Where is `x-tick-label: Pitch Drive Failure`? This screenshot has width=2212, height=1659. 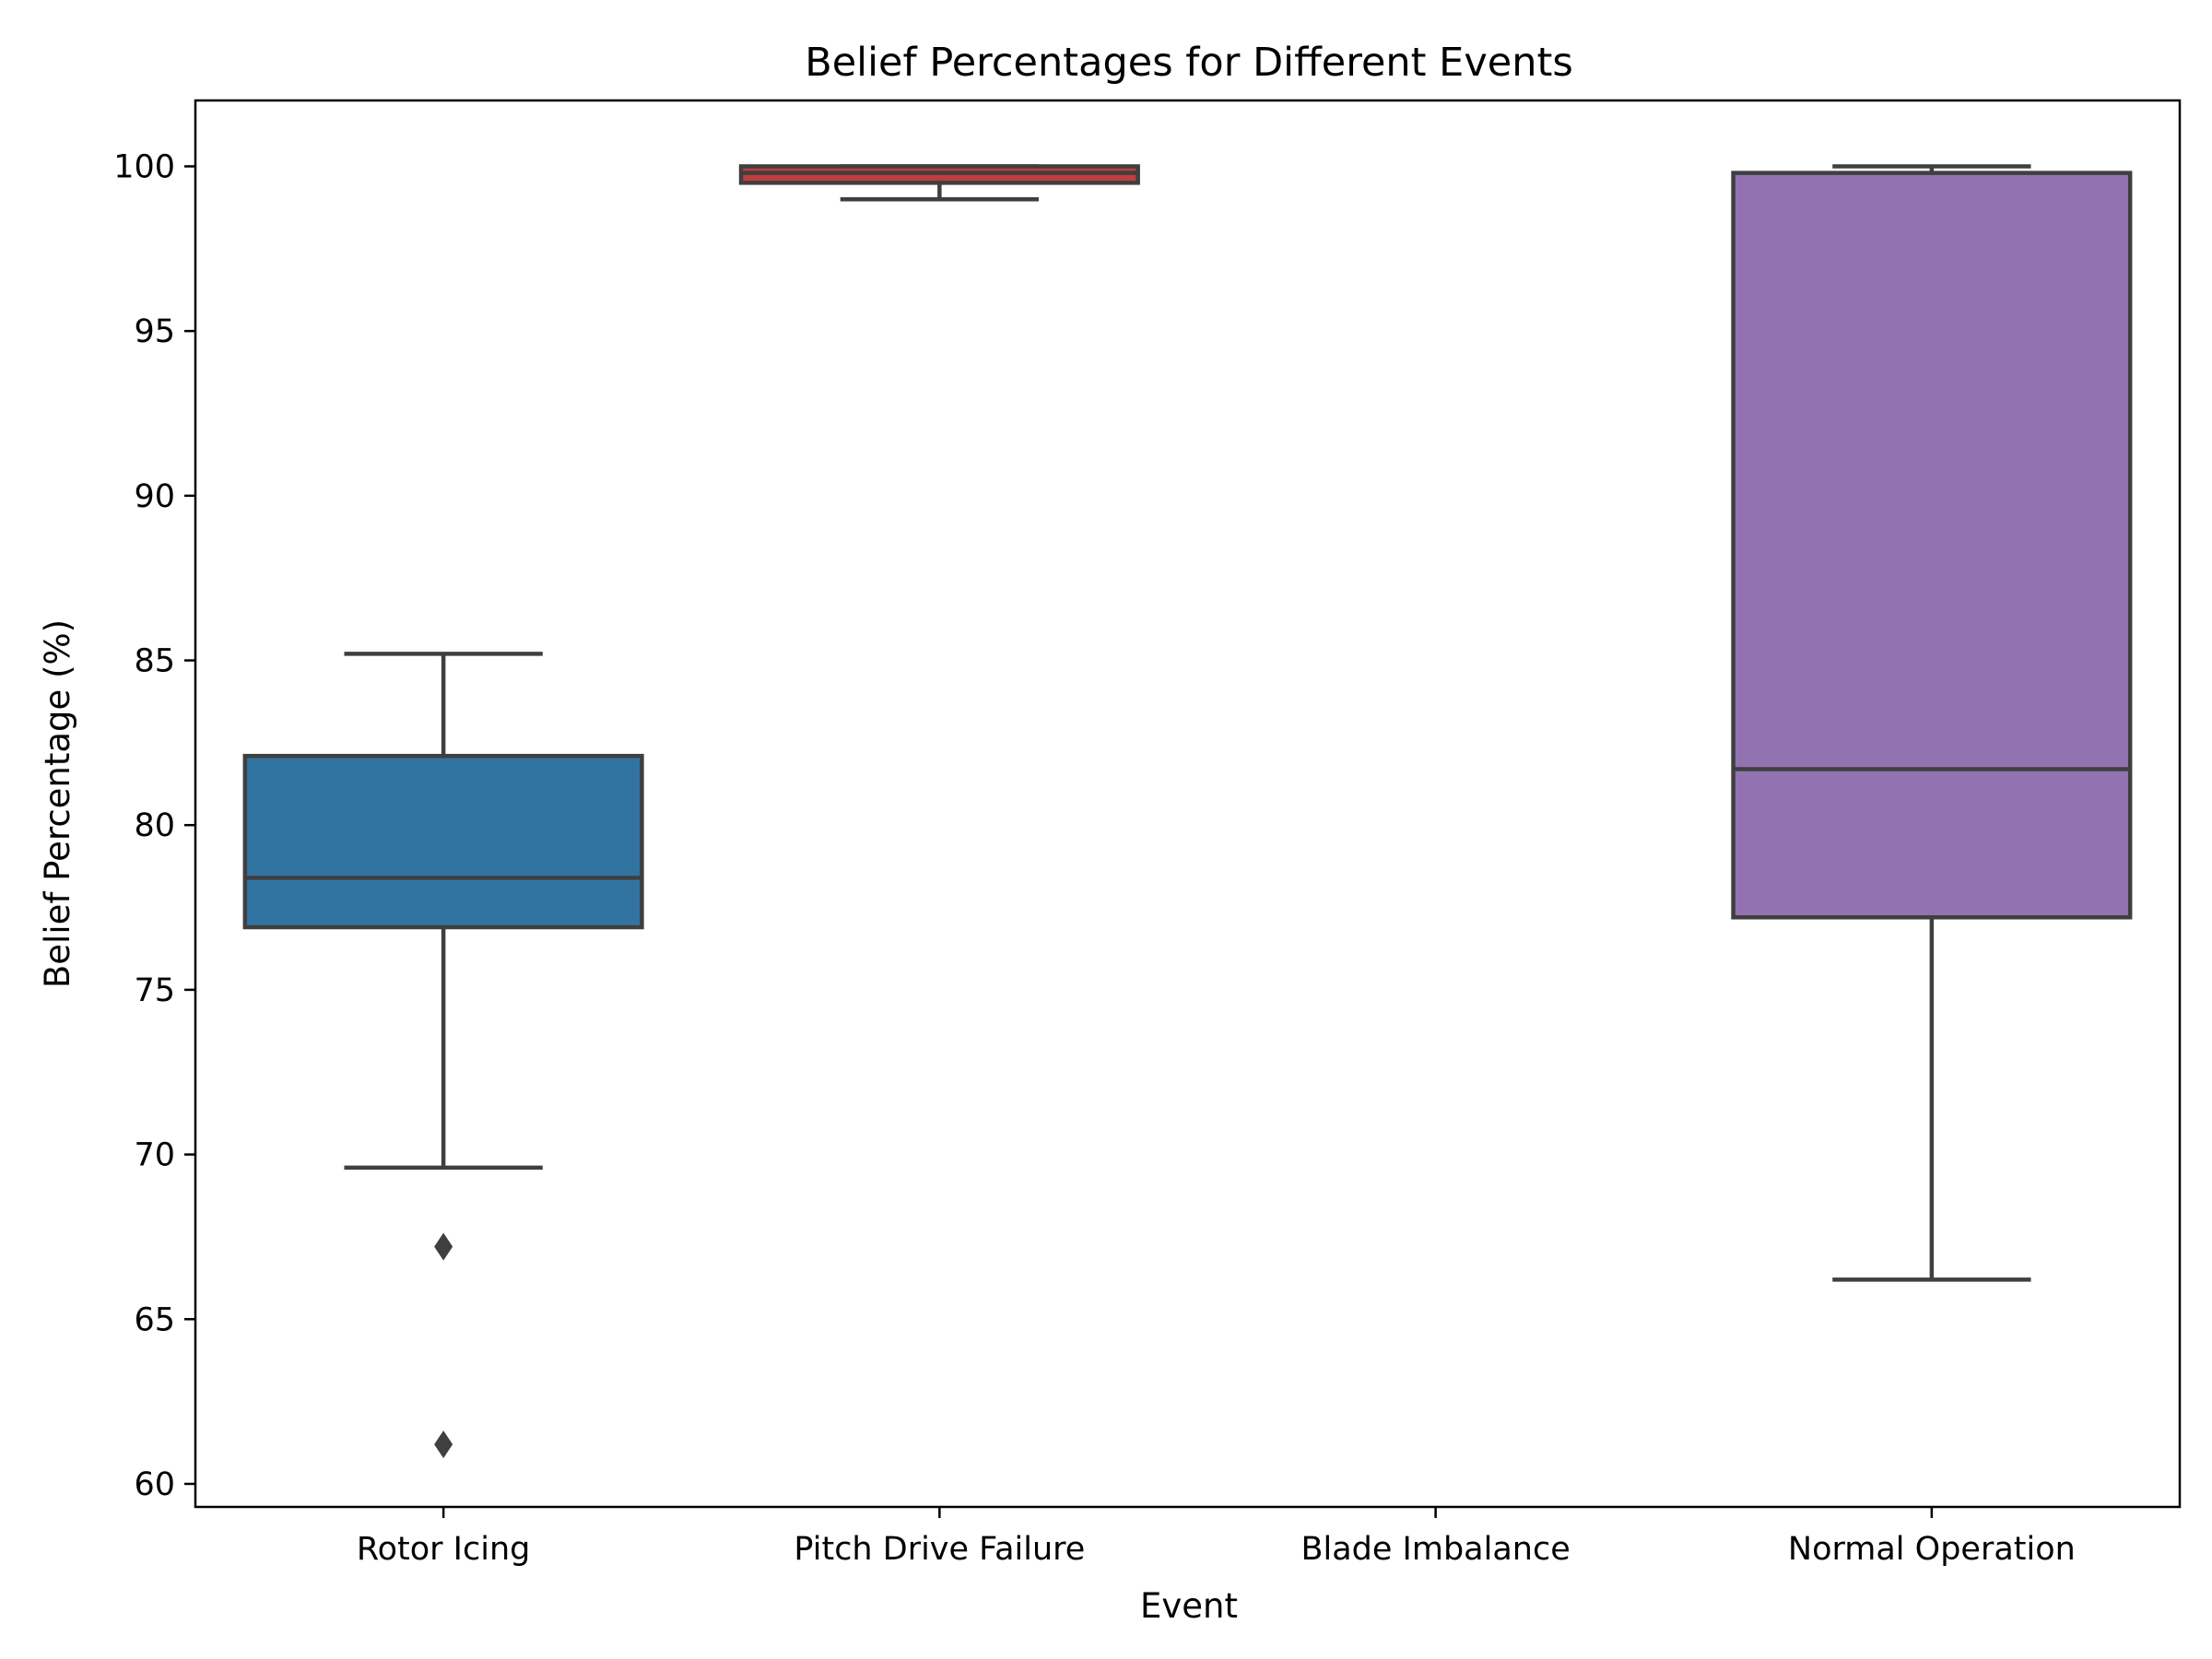
x-tick-label: Pitch Drive Failure is located at coordinates (939, 1549).